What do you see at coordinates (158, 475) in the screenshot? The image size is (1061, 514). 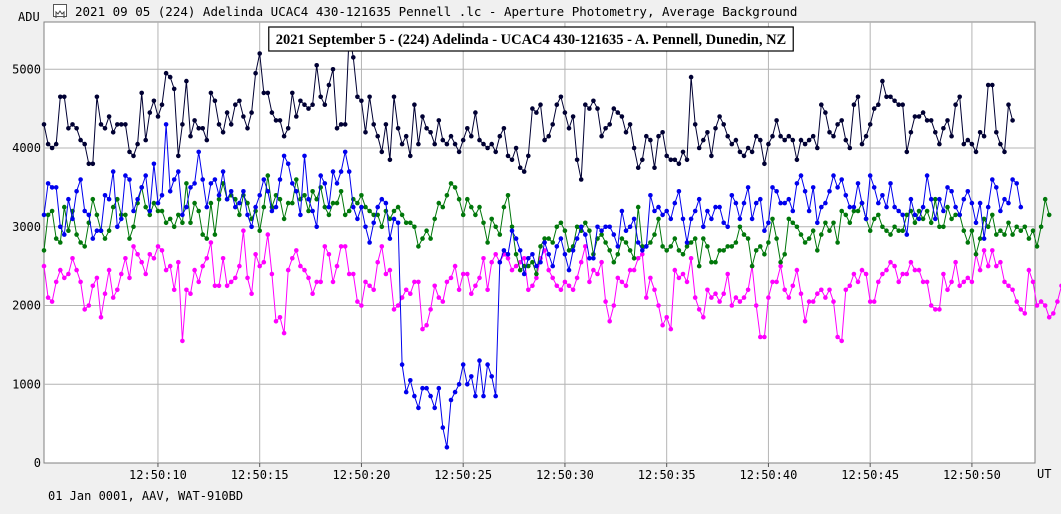 I see `x-tick-label: 12:50:10` at bounding box center [158, 475].